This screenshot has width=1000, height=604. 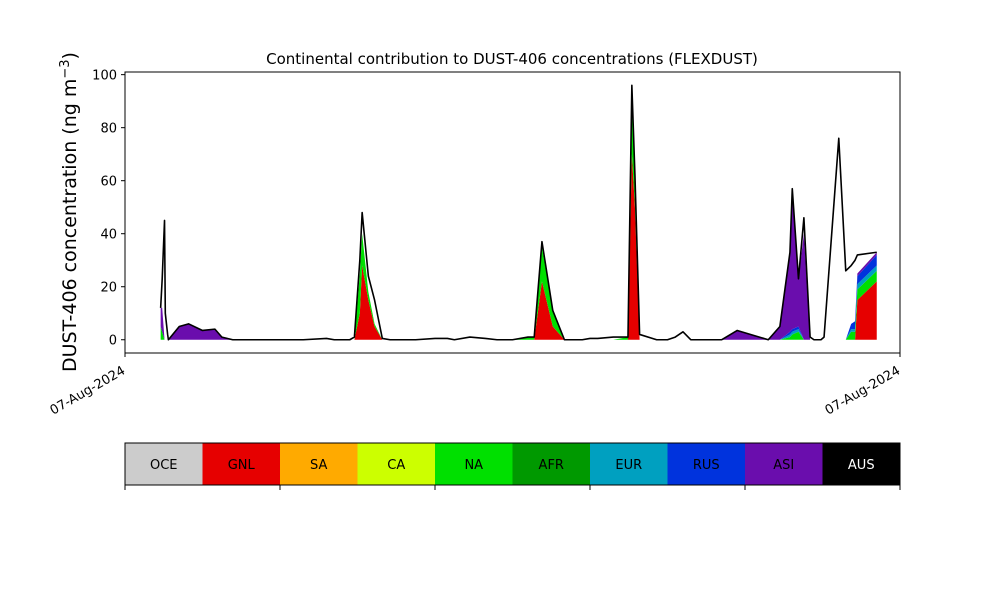 I want to click on colorbar-label-eur: EUR, so click(x=628, y=465).